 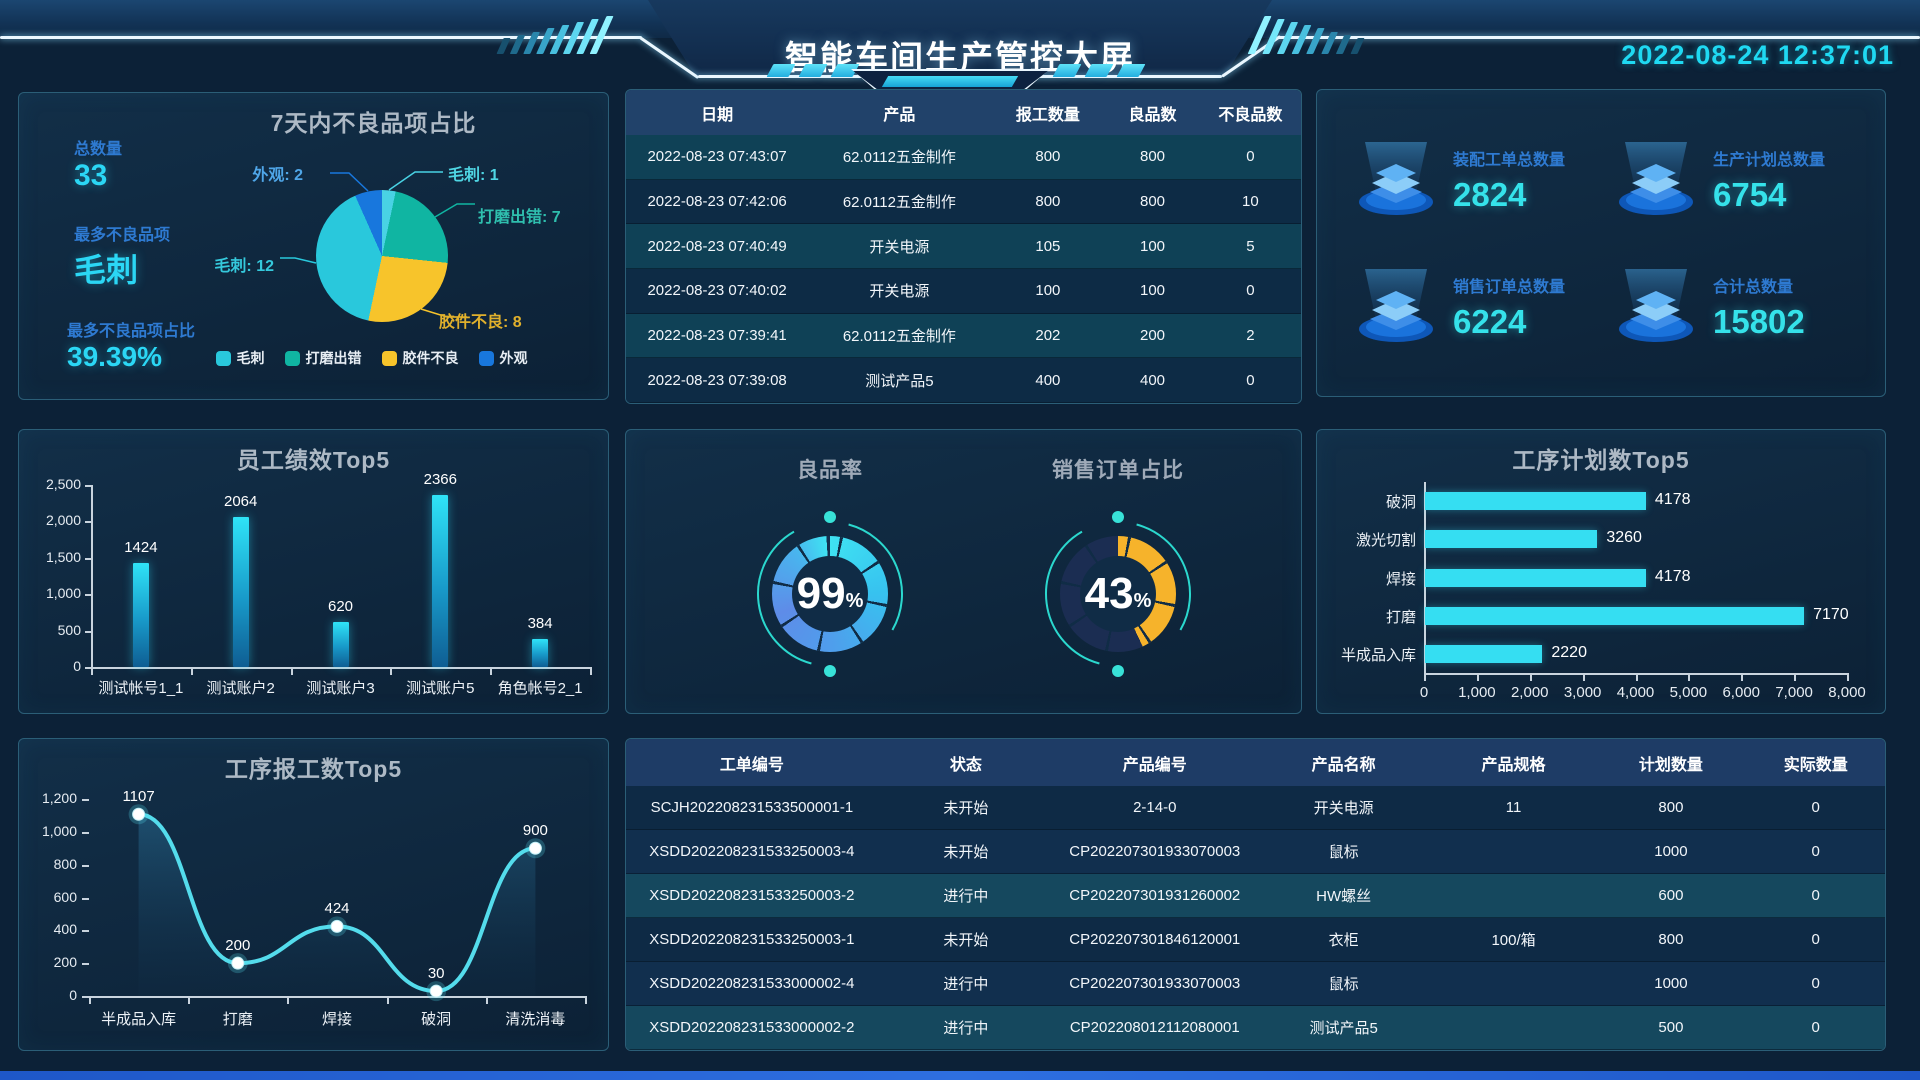 I want to click on y-tick-label: 1,500, so click(x=63, y=556).